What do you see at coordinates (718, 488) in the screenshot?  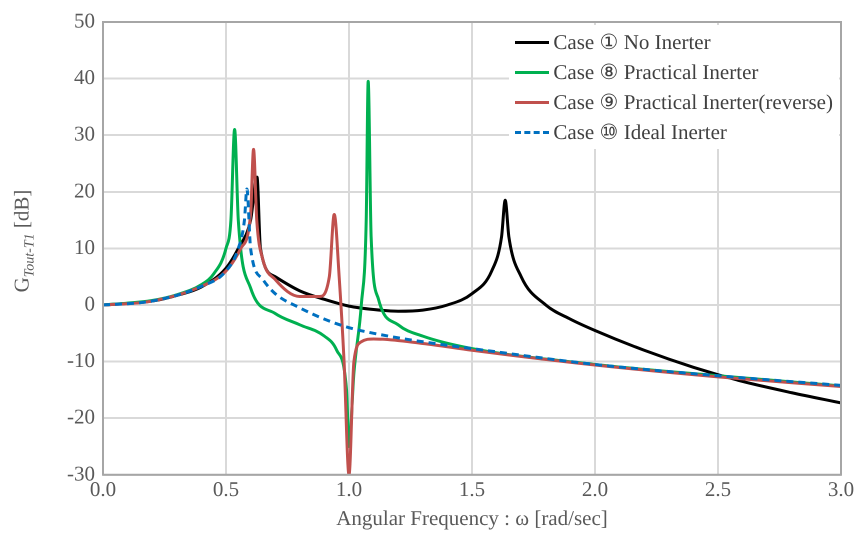 I see `x-tick-label: 2.5` at bounding box center [718, 488].